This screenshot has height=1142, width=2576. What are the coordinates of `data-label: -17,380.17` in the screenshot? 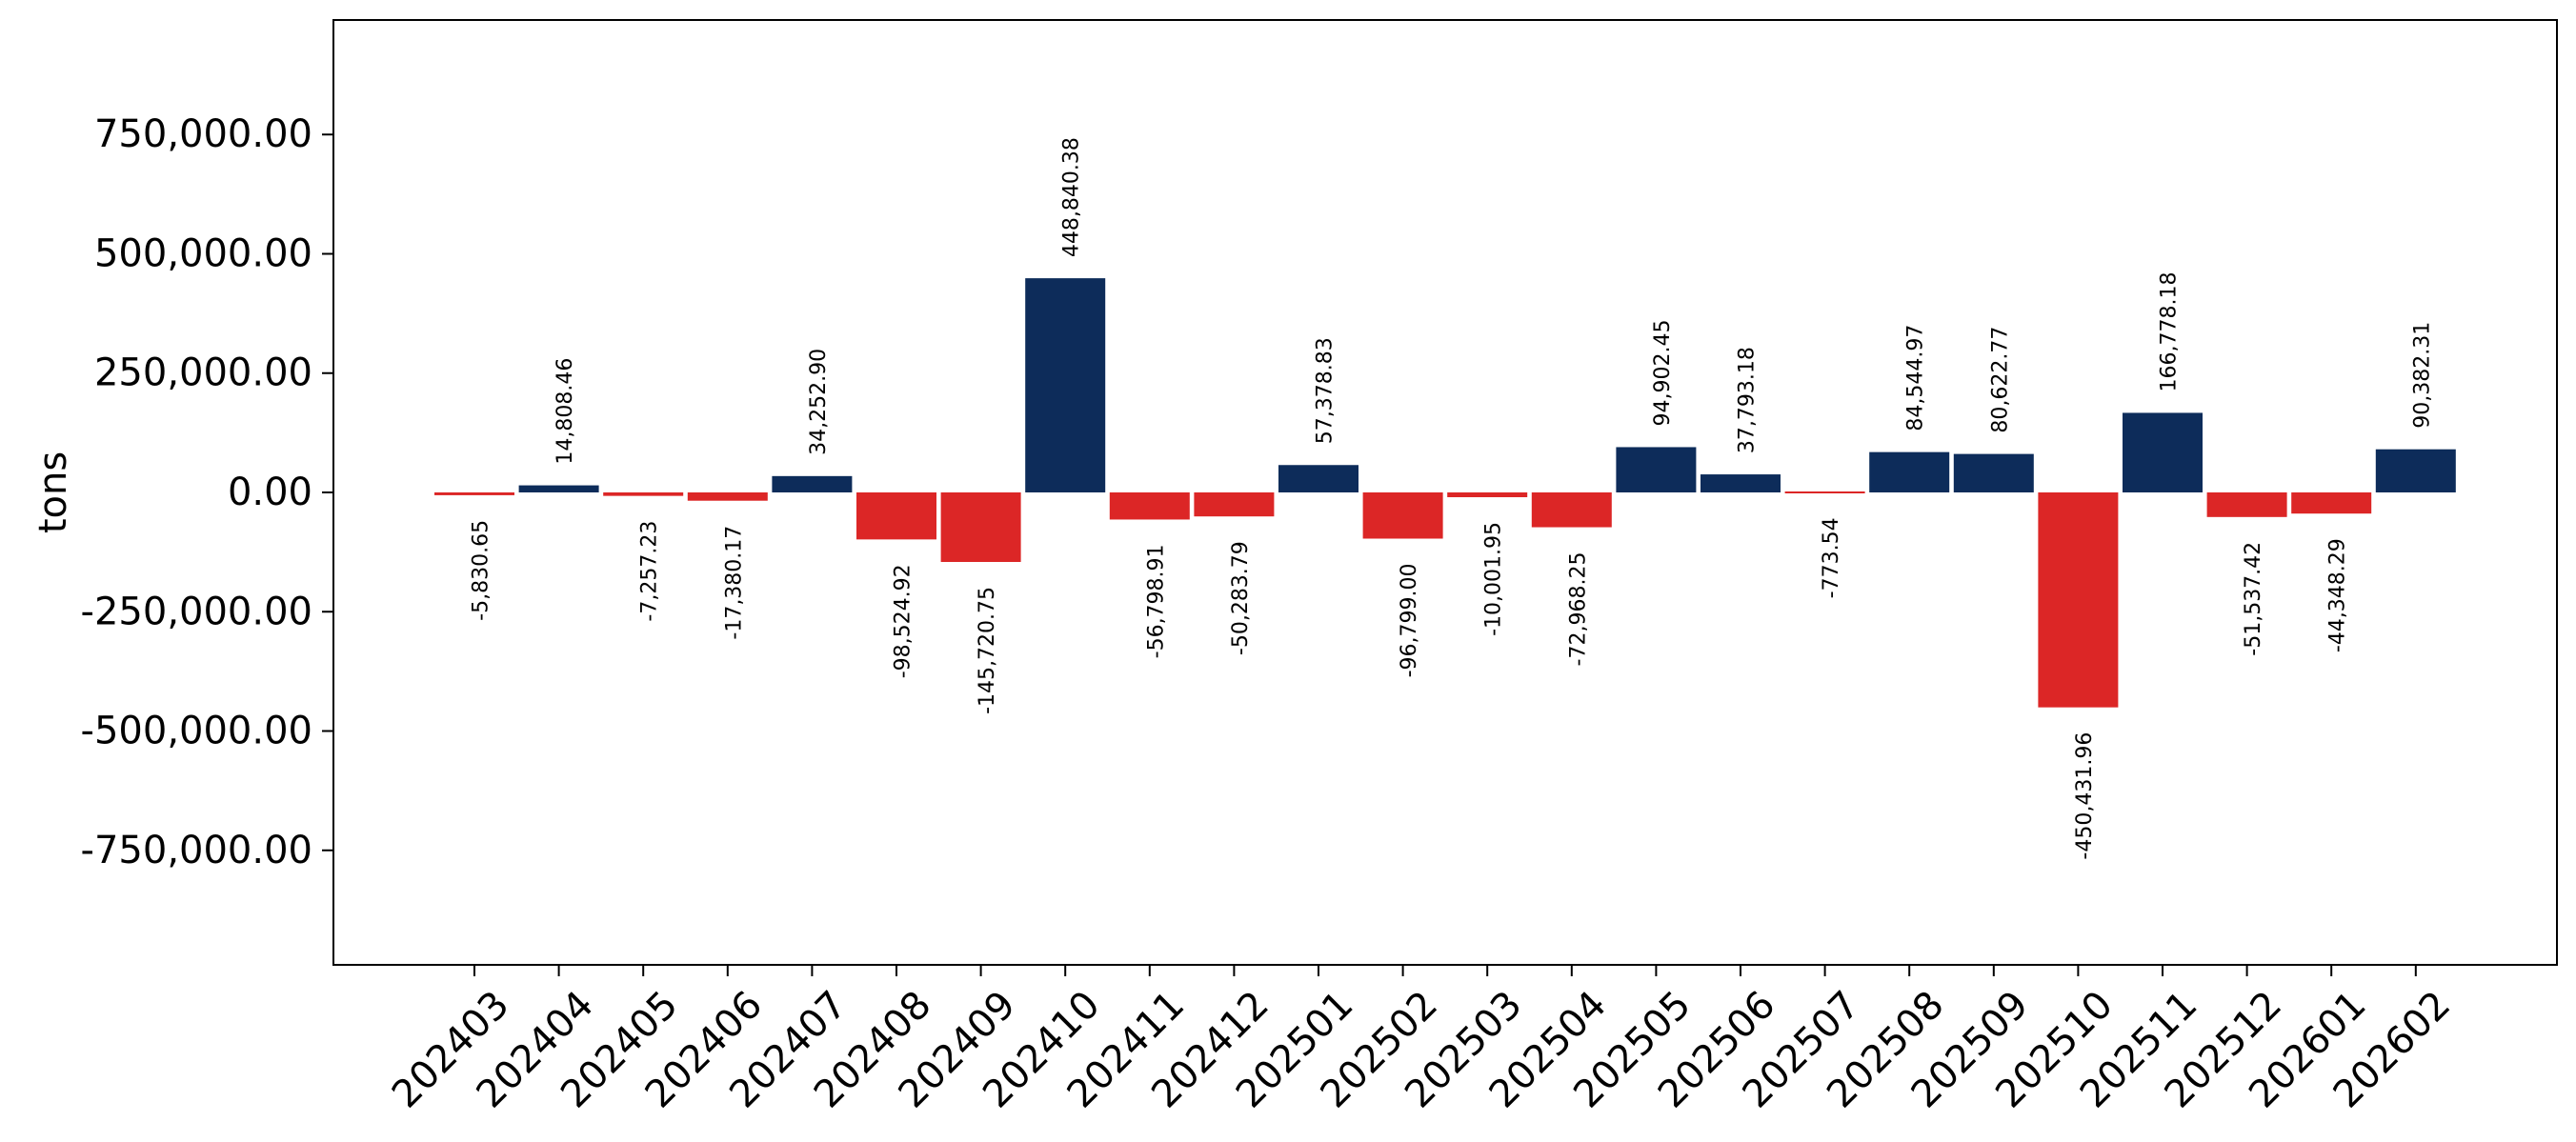 It's located at (734, 583).